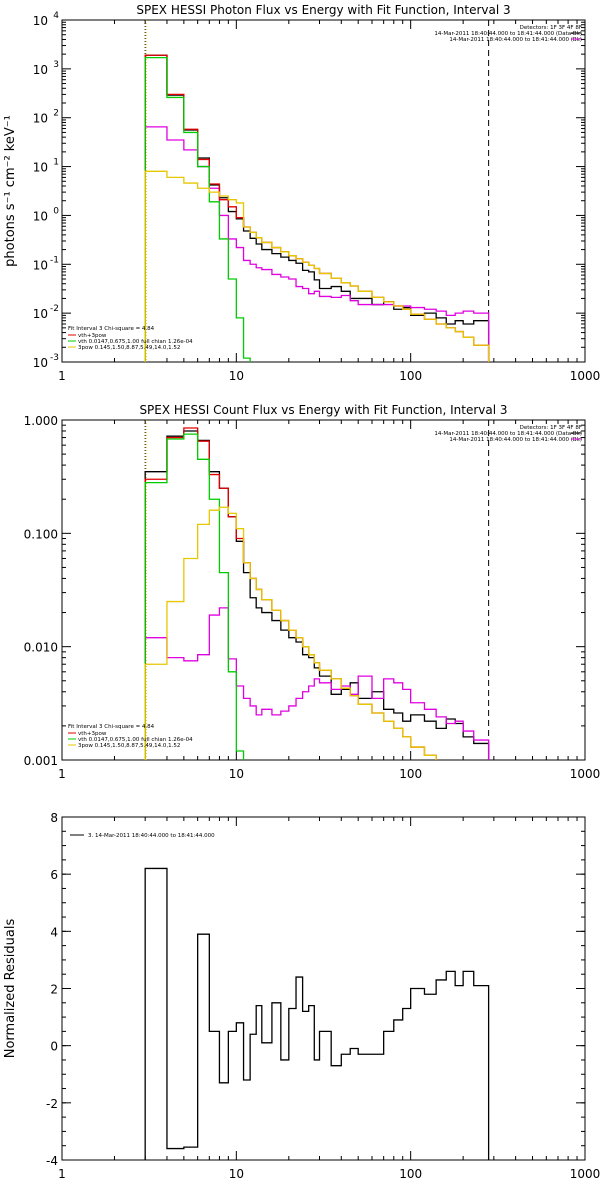  Describe the element at coordinates (56, 114) in the screenshot. I see `y-tick-exponent: 2` at that location.